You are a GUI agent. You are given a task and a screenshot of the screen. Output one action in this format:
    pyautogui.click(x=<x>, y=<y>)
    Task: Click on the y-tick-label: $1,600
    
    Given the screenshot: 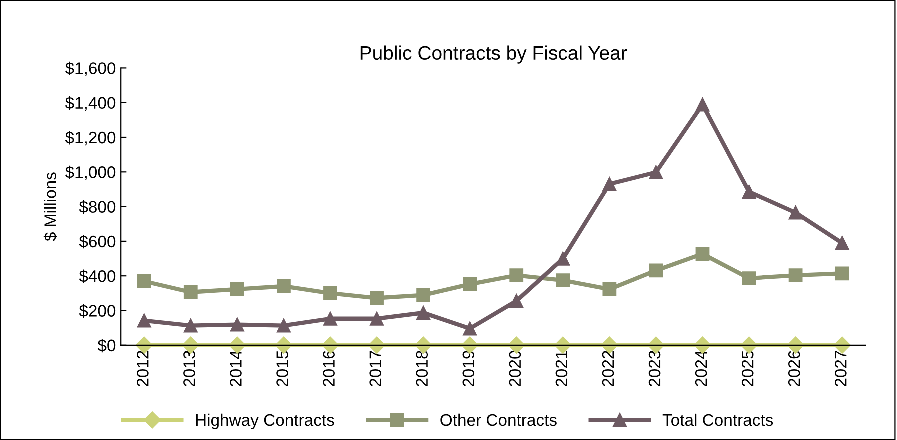 What is the action you would take?
    pyautogui.click(x=90, y=69)
    